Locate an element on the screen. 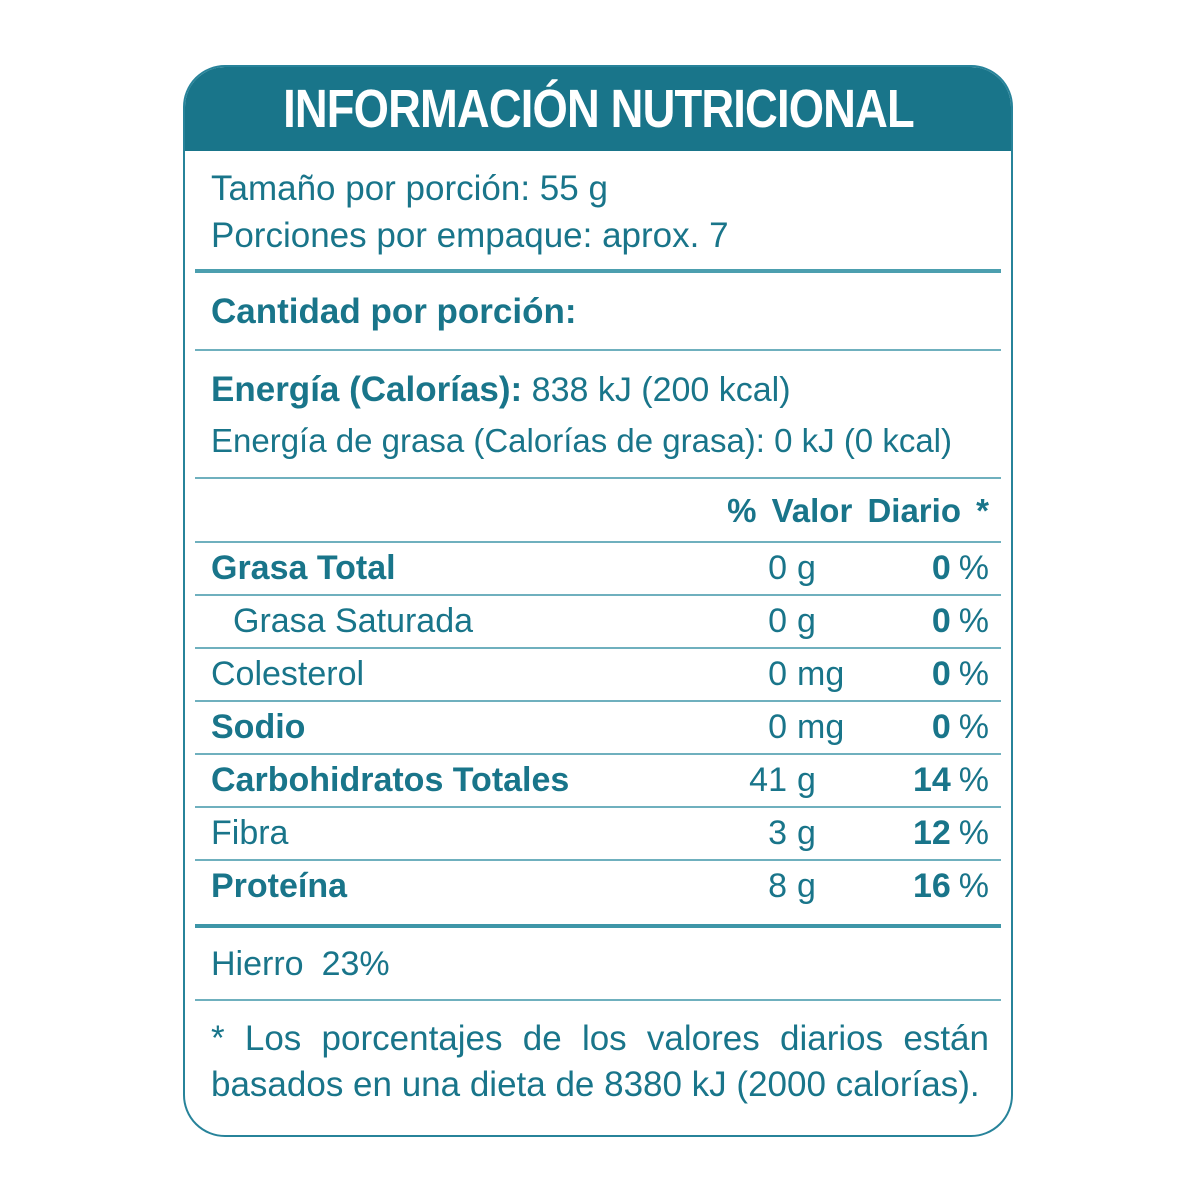 Image resolution: width=1200 pixels, height=1200 pixels. nutrient-label: Carbohidratos Totales is located at coordinates (390, 780).